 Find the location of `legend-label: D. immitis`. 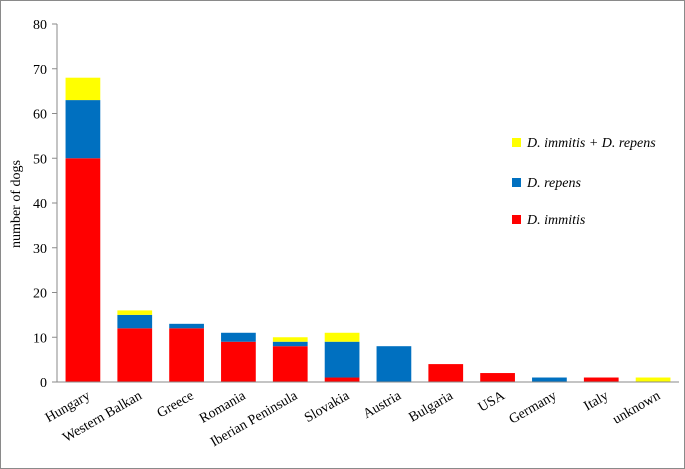

legend-label: D. immitis is located at coordinates (556, 220).